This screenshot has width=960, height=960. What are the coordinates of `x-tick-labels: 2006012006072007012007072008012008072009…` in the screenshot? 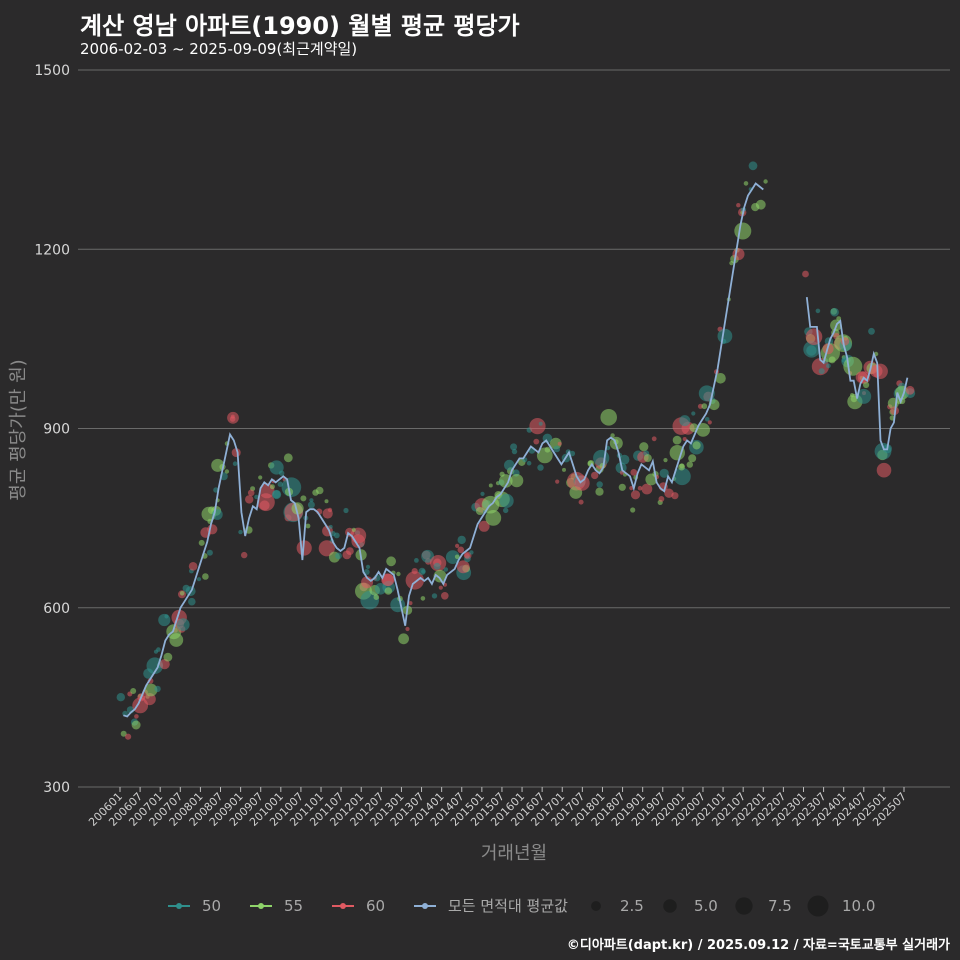 It's located at (497, 808).